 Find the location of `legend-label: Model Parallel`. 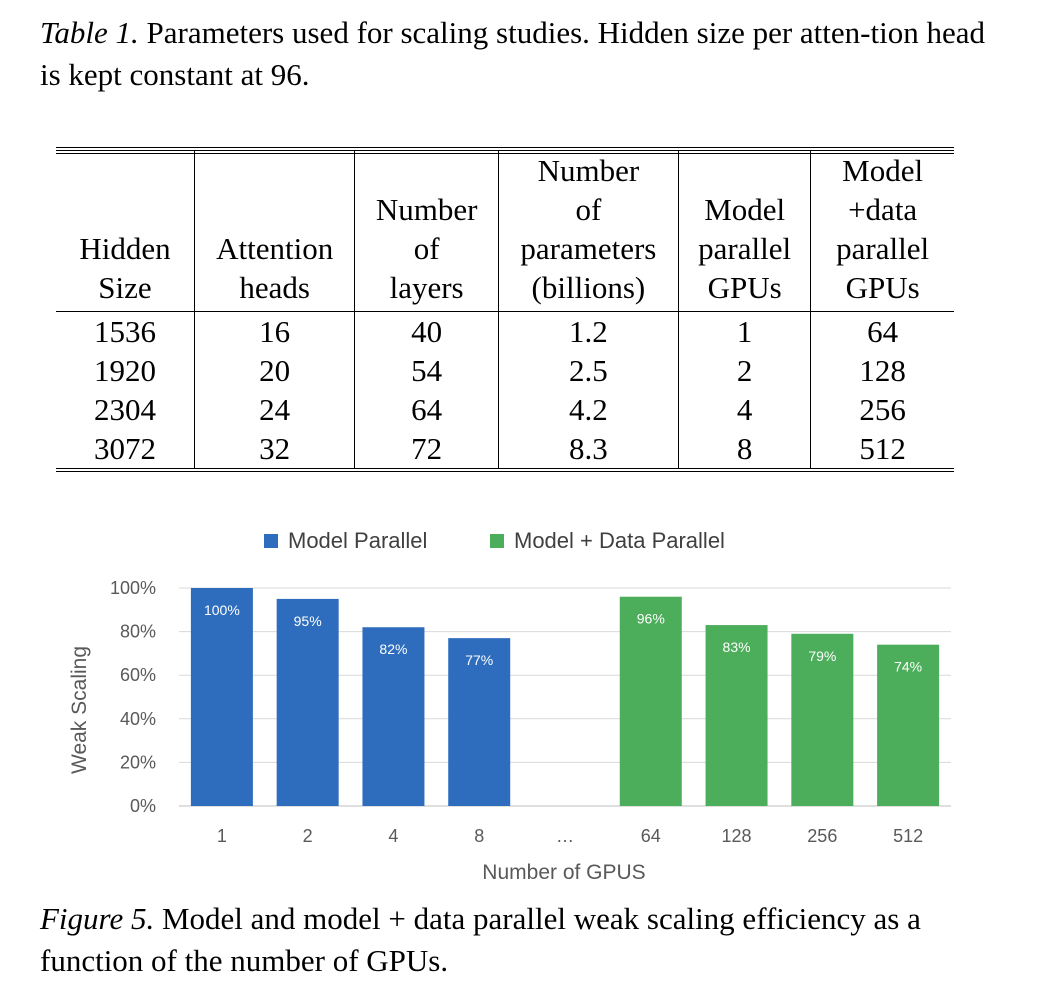

legend-label: Model Parallel is located at coordinates (357, 540).